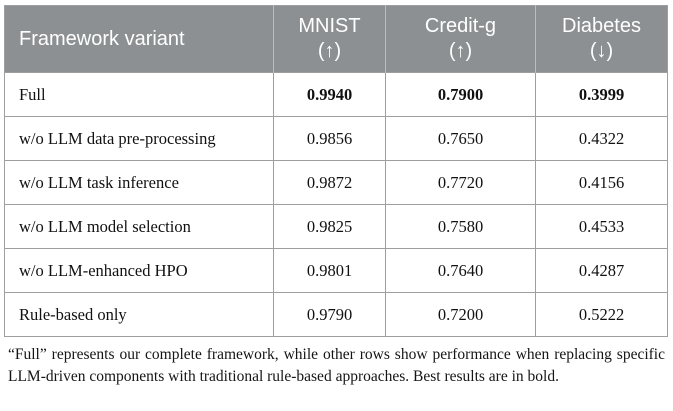 The image size is (673, 411). I want to click on column-header-label: Diabetes, so click(601, 26).